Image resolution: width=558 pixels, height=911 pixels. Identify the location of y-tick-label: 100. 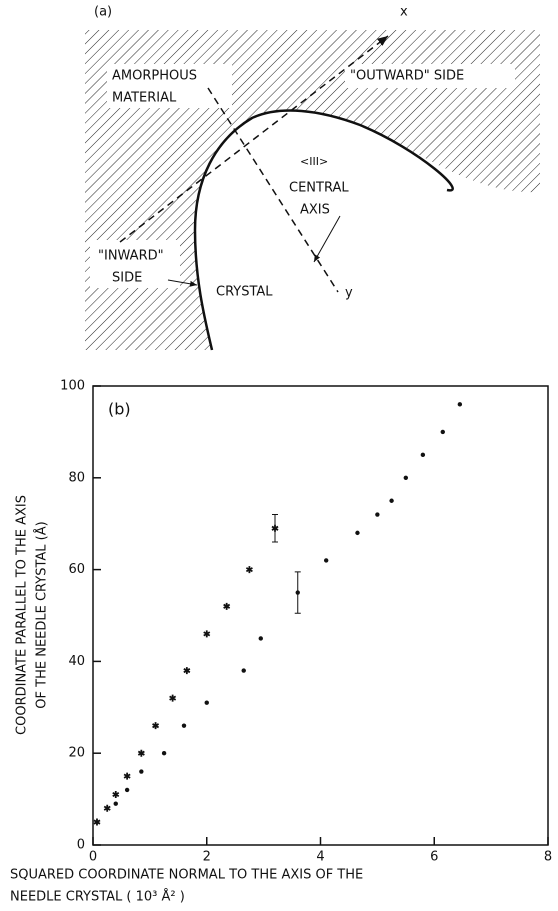
(72, 386).